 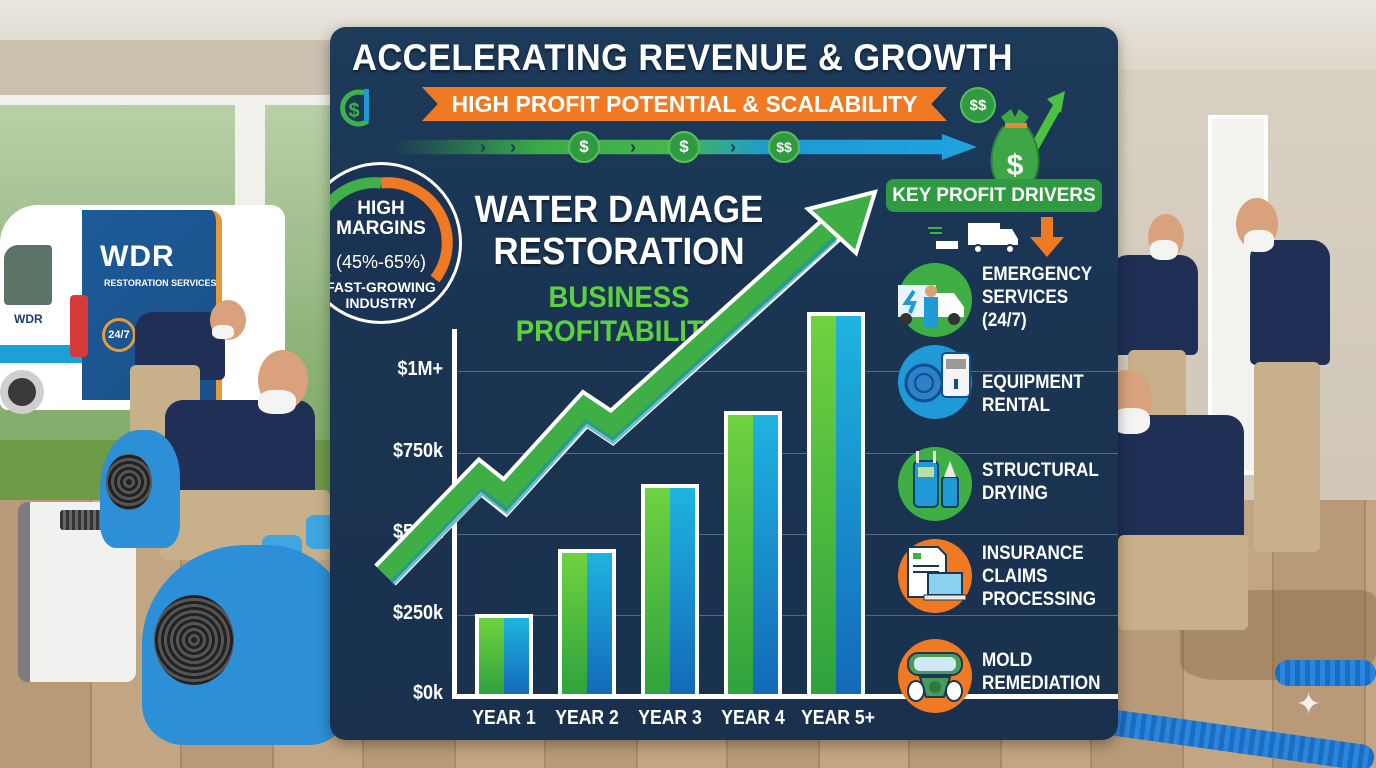 What do you see at coordinates (1164, 250) in the screenshot?
I see `worker-standing-mask` at bounding box center [1164, 250].